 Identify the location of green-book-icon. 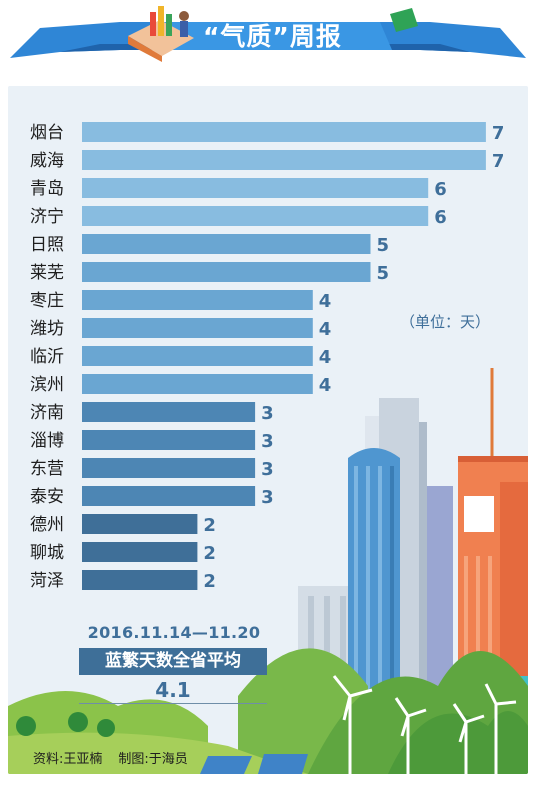
(404, 20).